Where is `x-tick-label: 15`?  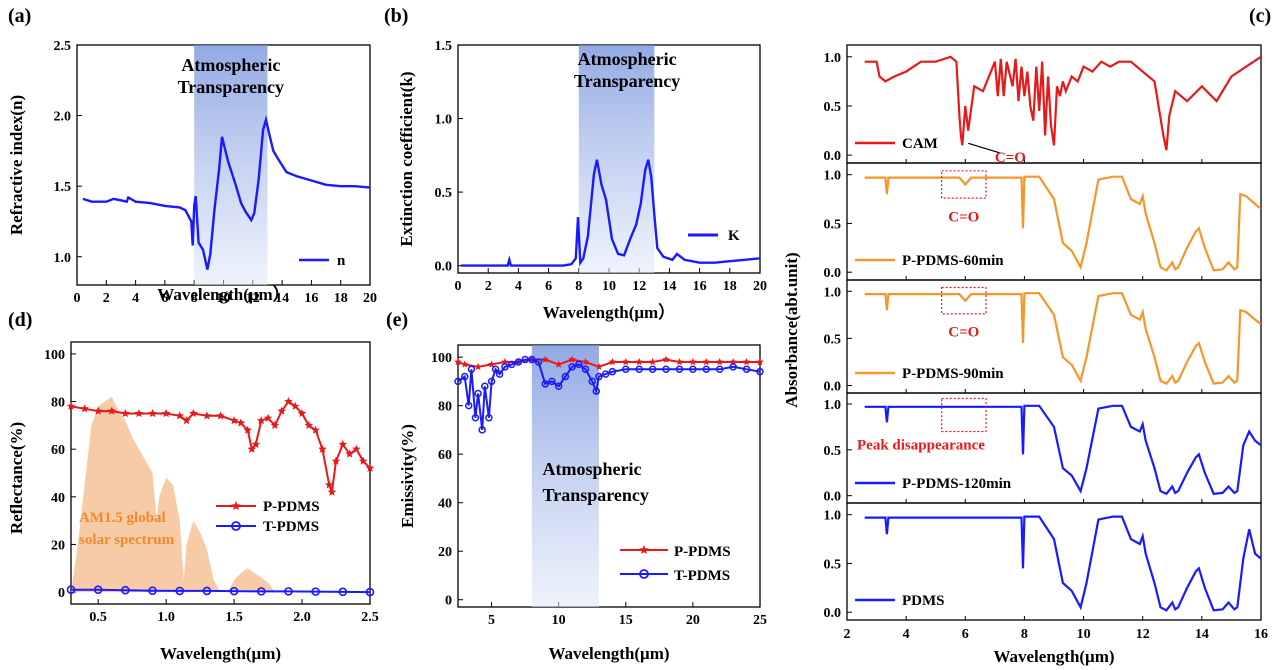 x-tick-label: 15 is located at coordinates (626, 620).